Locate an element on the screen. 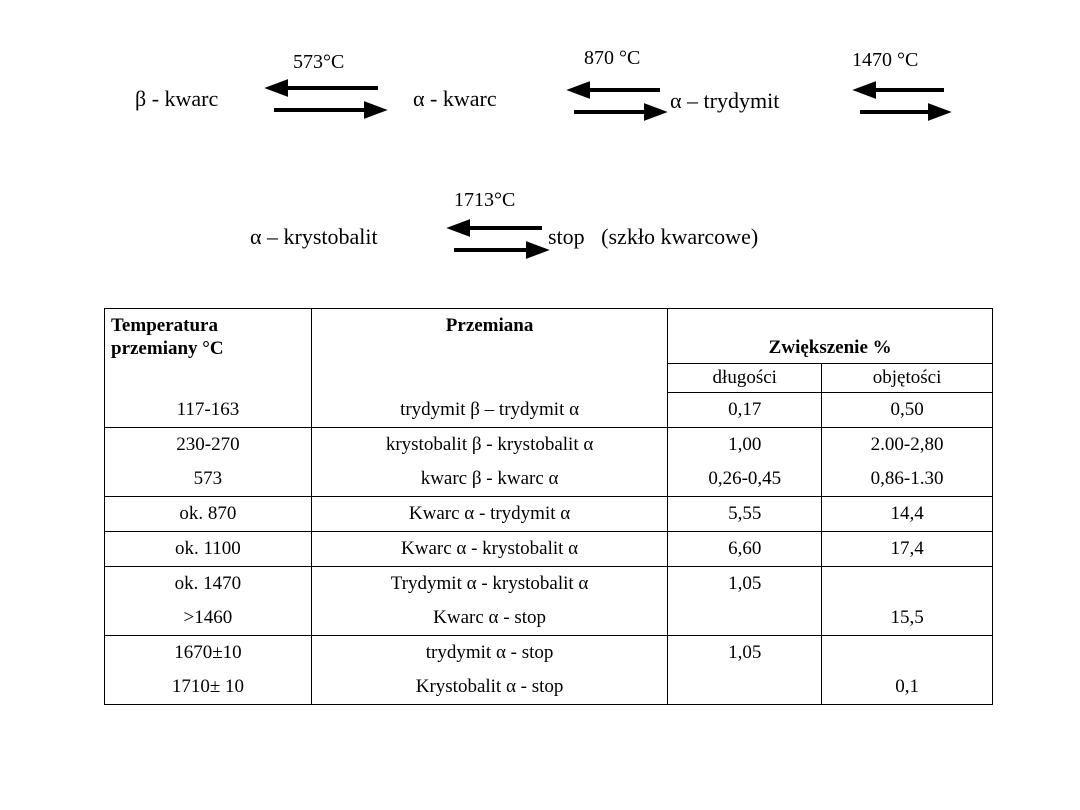  cell-text: Kwarc α - krystobalit α is located at coordinates (490, 548).